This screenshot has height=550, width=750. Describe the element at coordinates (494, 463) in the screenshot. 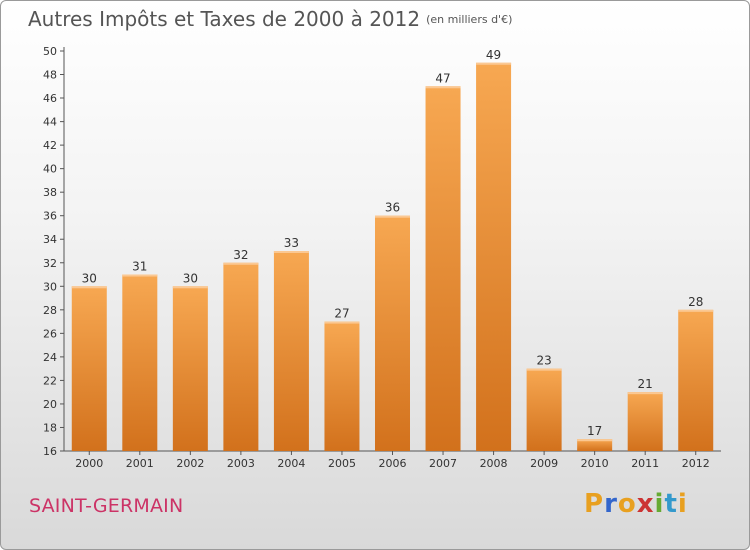

I see `x-tick-label: 2008` at that location.